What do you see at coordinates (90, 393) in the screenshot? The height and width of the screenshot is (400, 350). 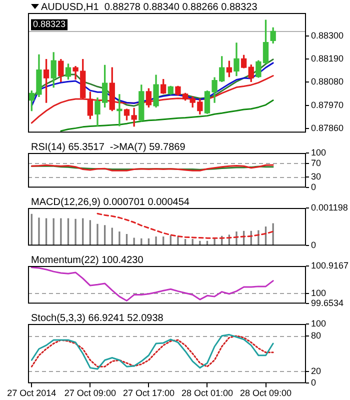 I see `x-tick-label: 27 Oct 09:00` at bounding box center [90, 393].